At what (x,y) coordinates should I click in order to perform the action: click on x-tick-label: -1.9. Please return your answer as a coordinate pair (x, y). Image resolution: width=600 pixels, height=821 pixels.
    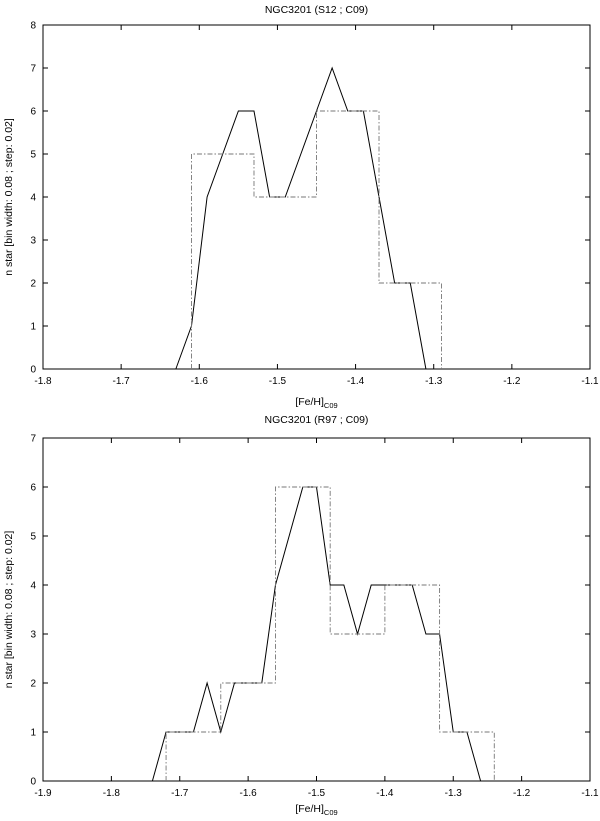
    Looking at the image, I should click on (43, 793).